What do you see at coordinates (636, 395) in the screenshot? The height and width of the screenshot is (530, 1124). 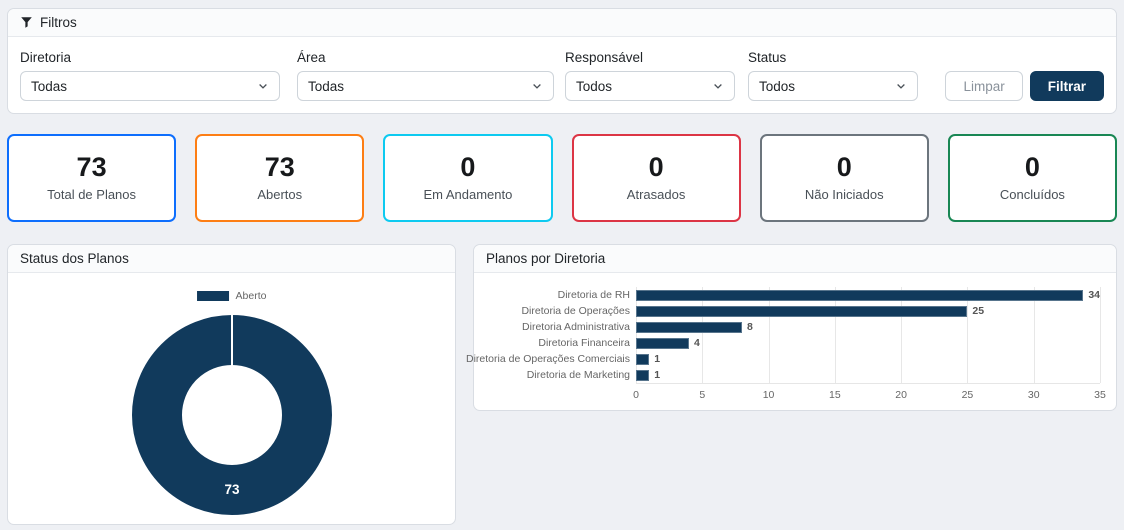 I see `x-tick-0: 0` at bounding box center [636, 395].